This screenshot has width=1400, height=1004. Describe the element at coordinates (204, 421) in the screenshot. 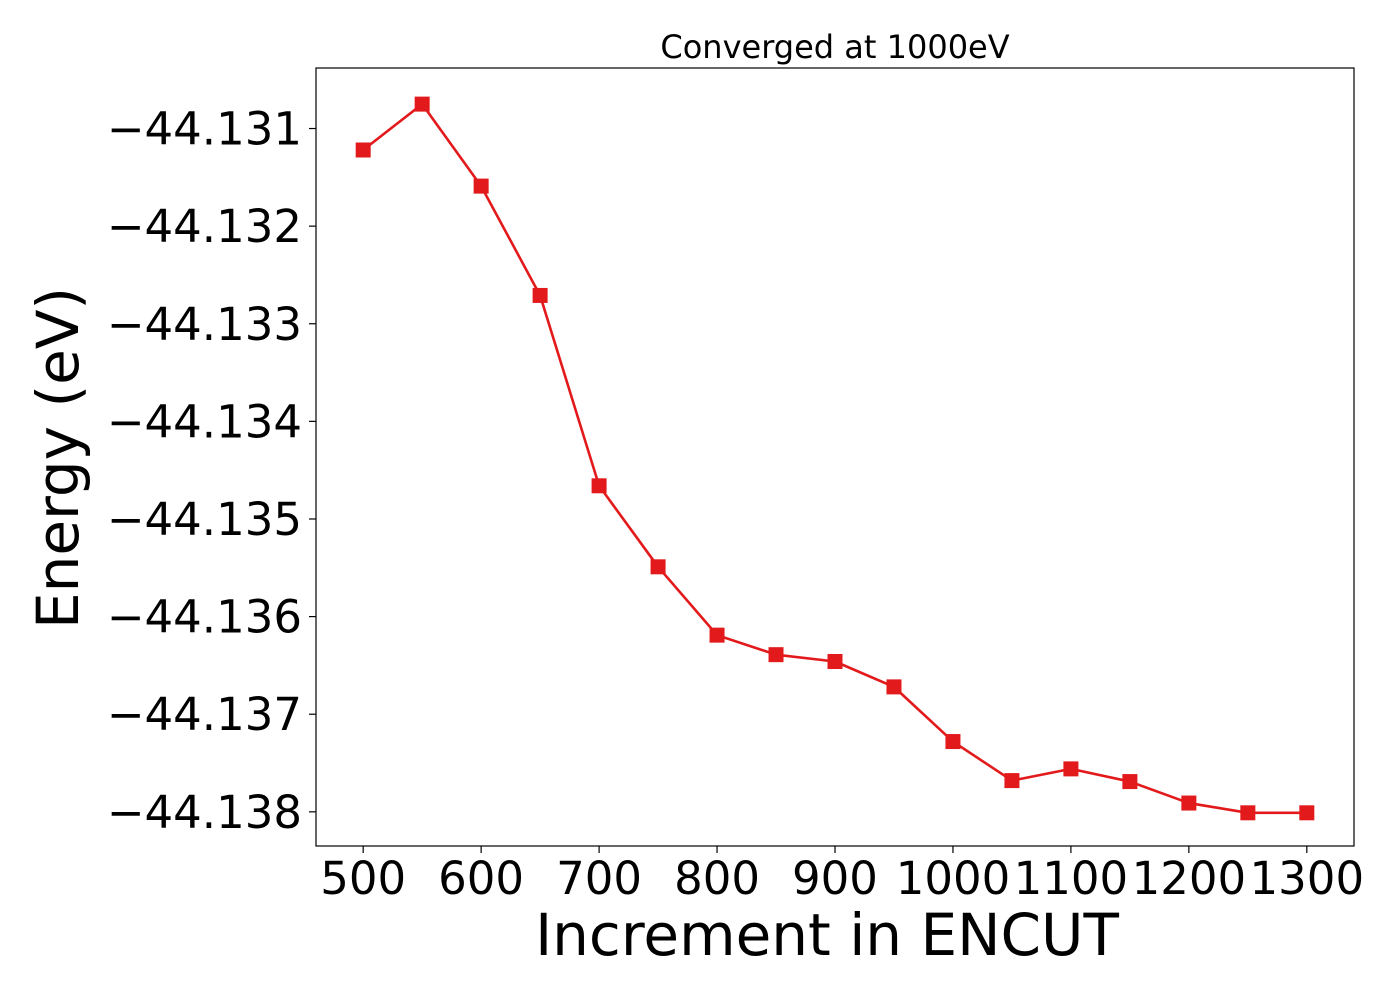

I see `y-tick-label: −44.134` at that location.